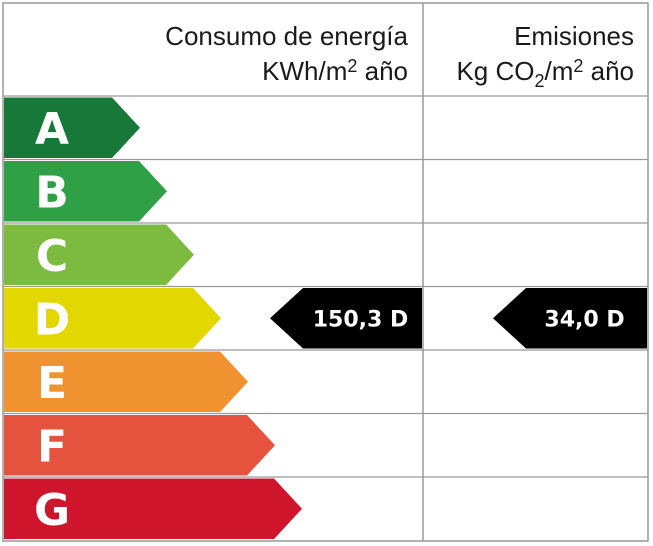 The image size is (653, 546). I want to click on consumption-unit: KWh/m2 año, so click(335, 71).